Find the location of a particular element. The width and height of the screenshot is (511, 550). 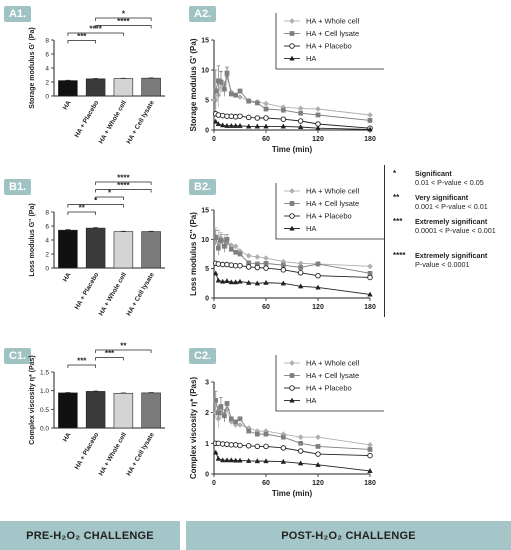

x-tick-label: HA is located at coordinates (67, 277).